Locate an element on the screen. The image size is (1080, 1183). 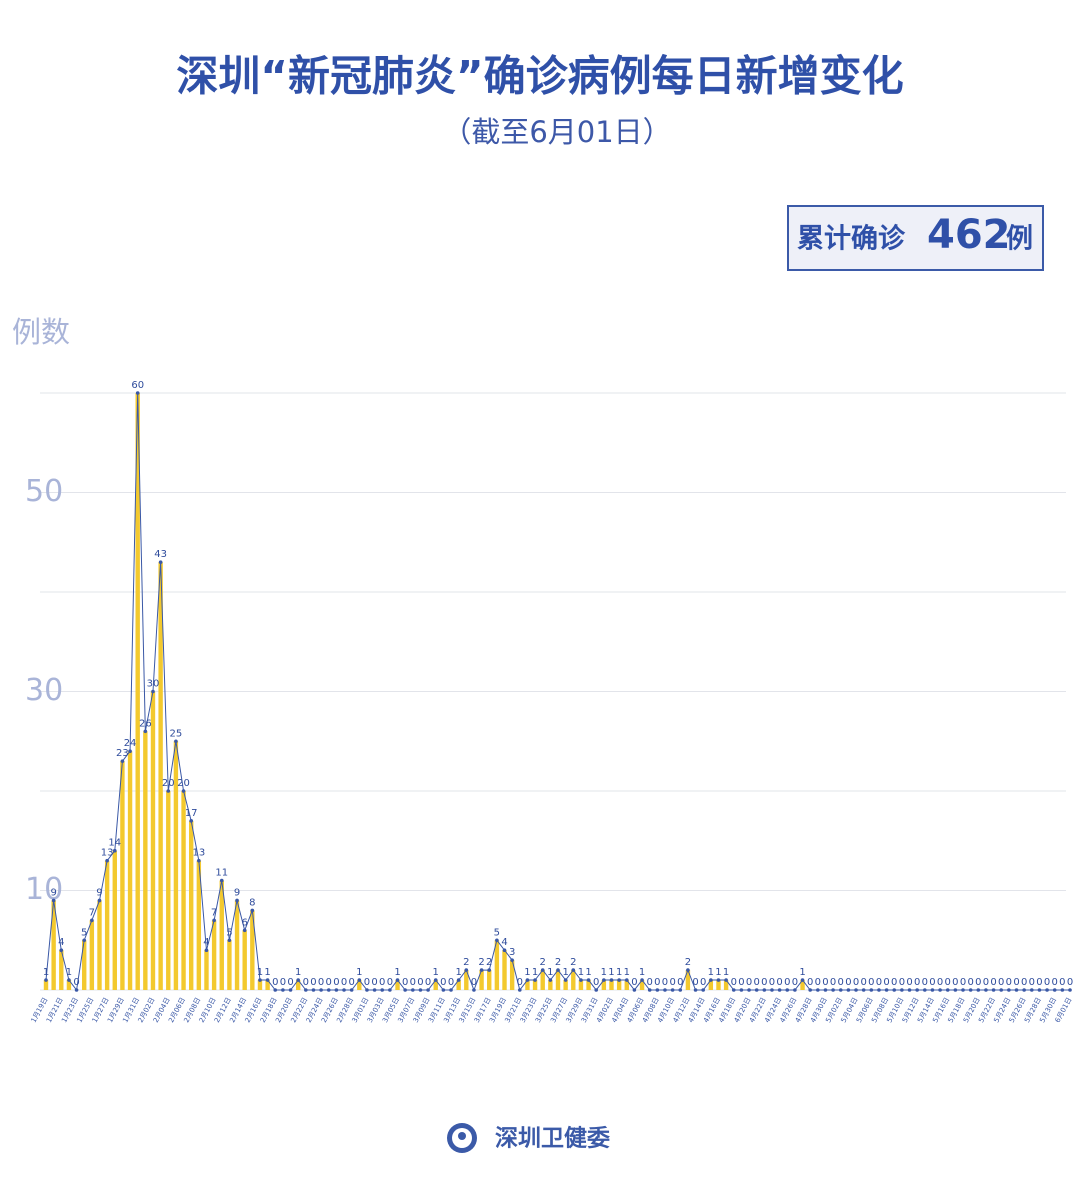
data-label: 3 is located at coordinates (512, 952).